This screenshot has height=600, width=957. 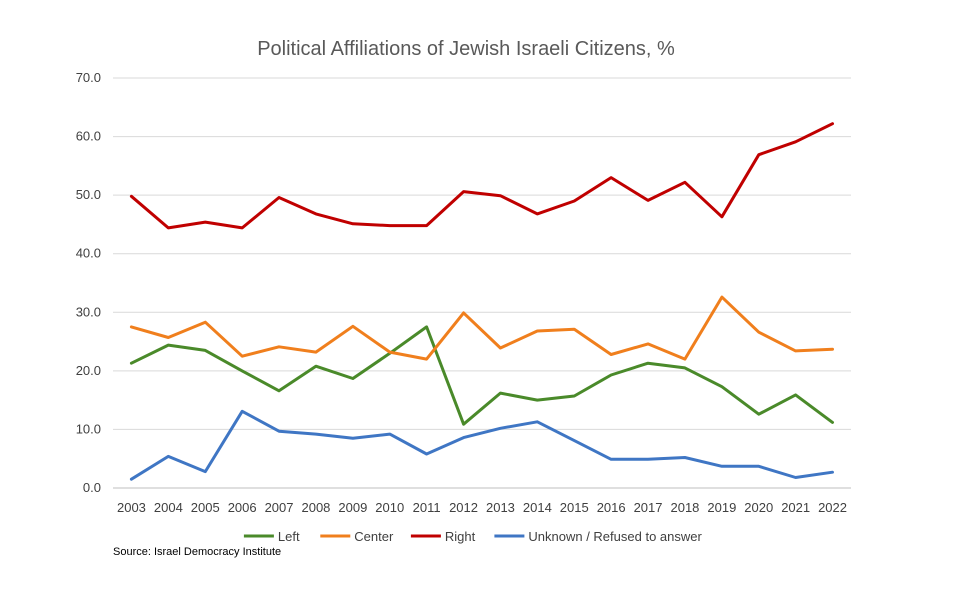 I want to click on legend-label: Center, so click(x=374, y=536).